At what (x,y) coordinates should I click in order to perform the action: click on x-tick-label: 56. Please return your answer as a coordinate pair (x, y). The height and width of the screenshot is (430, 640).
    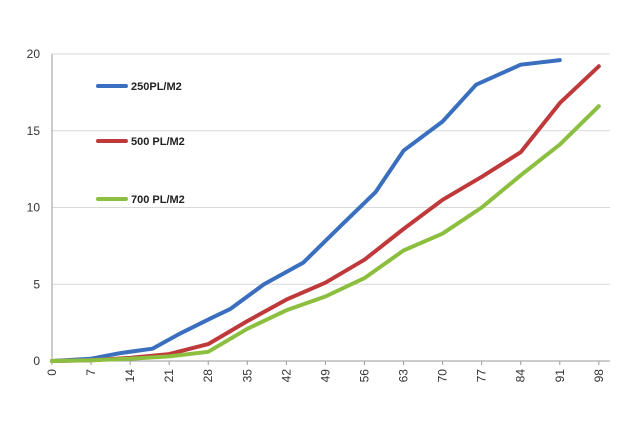
    Looking at the image, I should click on (364, 376).